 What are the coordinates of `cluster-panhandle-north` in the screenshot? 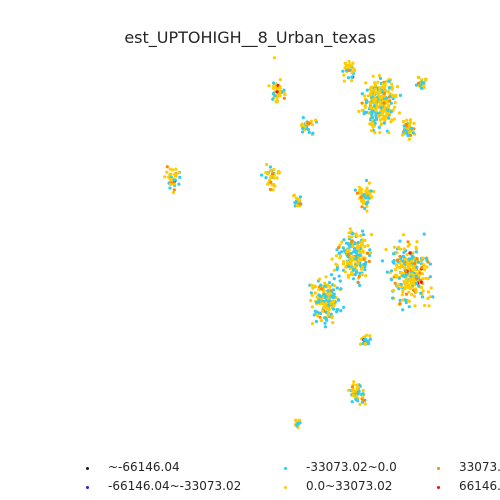 It's located at (274, 58).